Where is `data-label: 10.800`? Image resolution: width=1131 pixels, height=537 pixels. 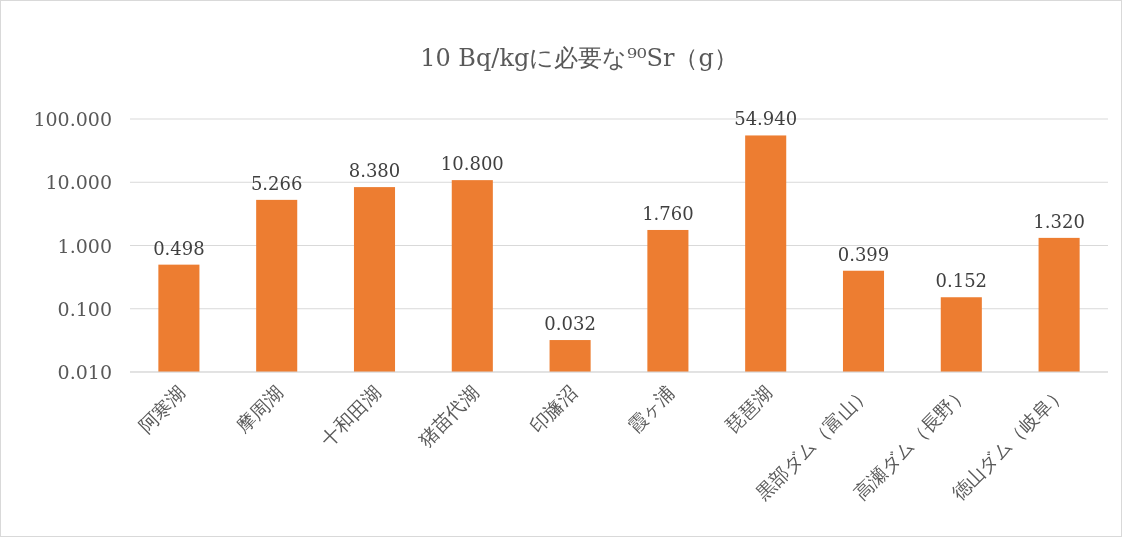
data-label: 10.800 is located at coordinates (472, 164).